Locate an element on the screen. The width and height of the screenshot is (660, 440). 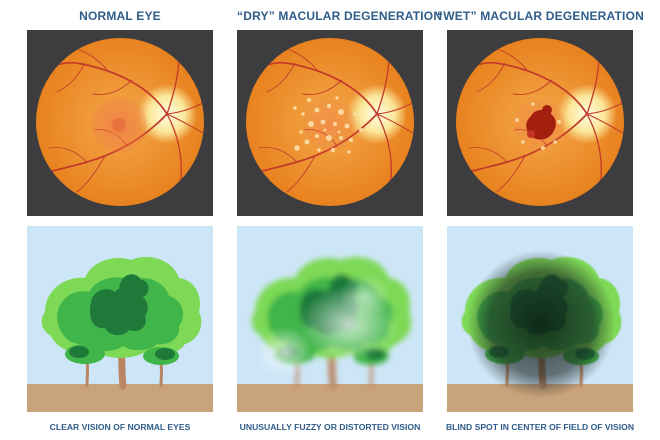
fundus-panel-dry is located at coordinates (330, 123).